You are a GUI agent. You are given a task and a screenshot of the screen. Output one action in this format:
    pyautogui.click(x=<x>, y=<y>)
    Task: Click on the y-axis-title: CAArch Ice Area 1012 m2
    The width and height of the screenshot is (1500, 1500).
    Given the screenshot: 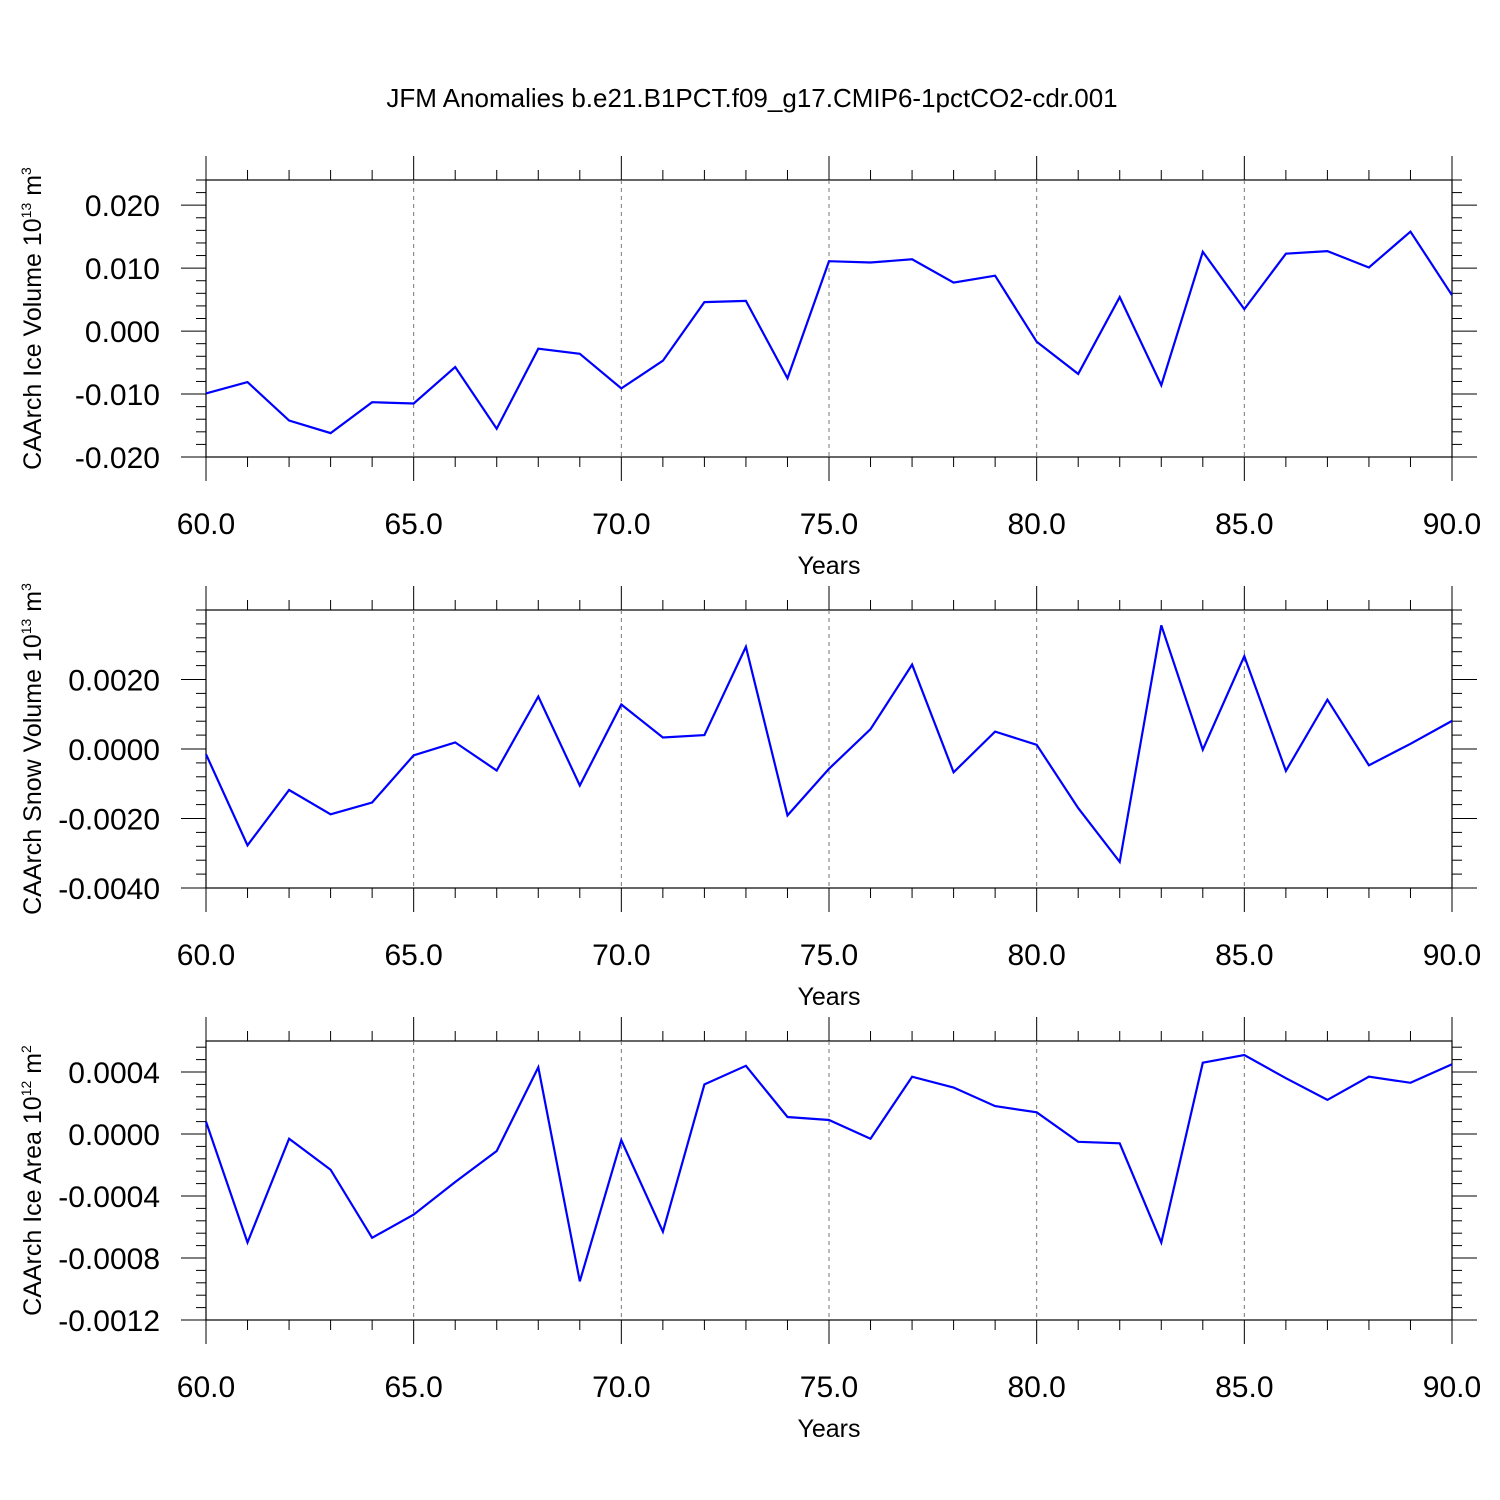 What is the action you would take?
    pyautogui.click(x=32, y=1180)
    